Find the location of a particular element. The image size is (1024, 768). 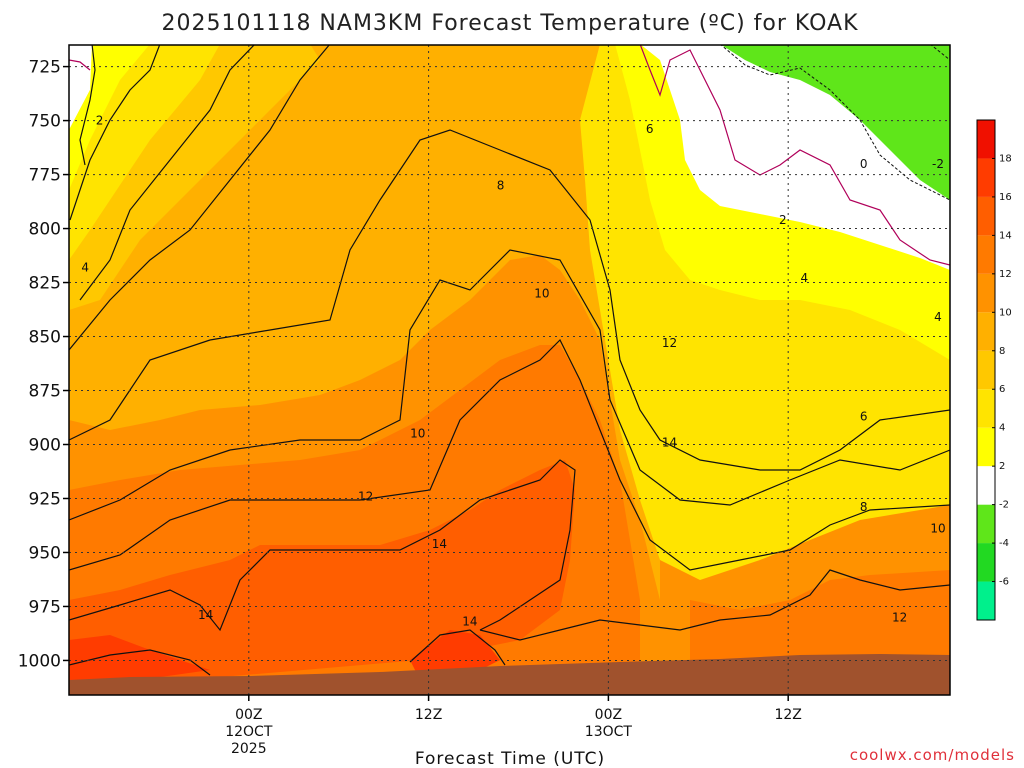

x-tick-year: 2025 is located at coordinates (249, 749).